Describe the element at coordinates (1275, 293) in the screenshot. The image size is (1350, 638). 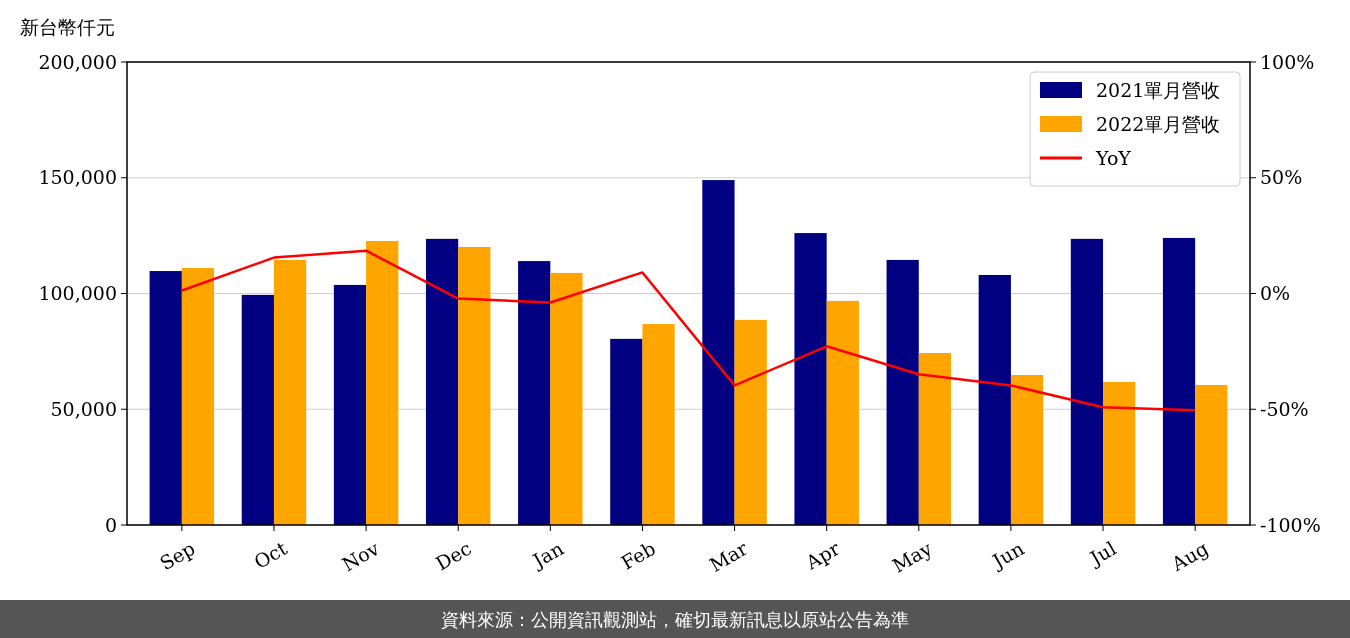
I see `y2-tick-label: 0%` at that location.